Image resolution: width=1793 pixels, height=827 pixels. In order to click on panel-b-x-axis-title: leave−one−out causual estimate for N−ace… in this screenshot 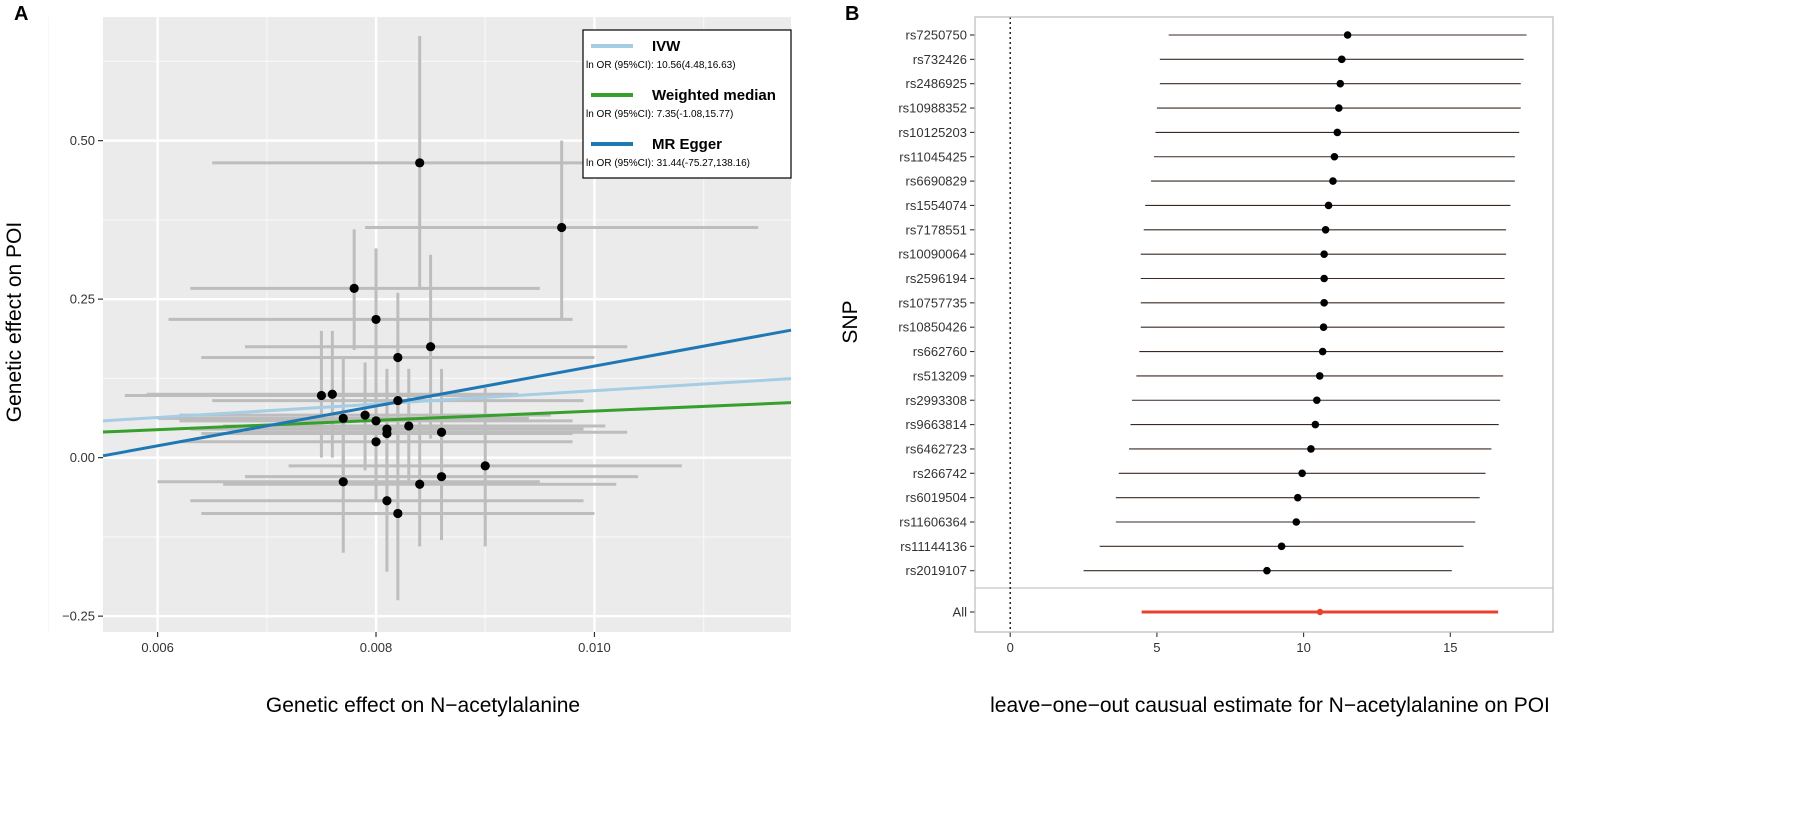, I will do `click(1270, 705)`.